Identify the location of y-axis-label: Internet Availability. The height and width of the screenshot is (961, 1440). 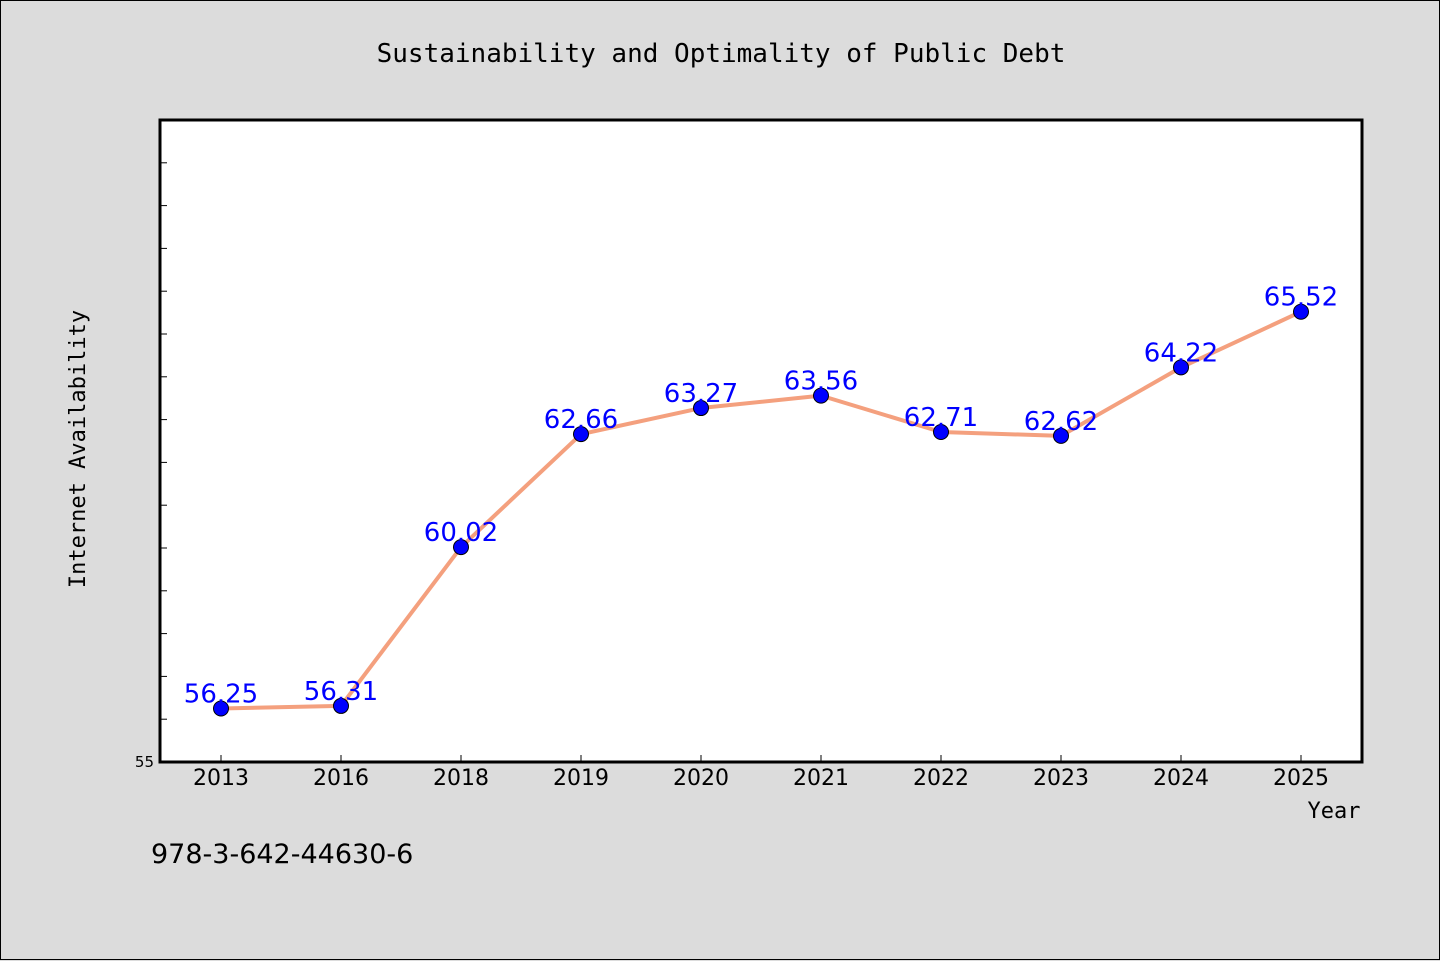
(78, 449).